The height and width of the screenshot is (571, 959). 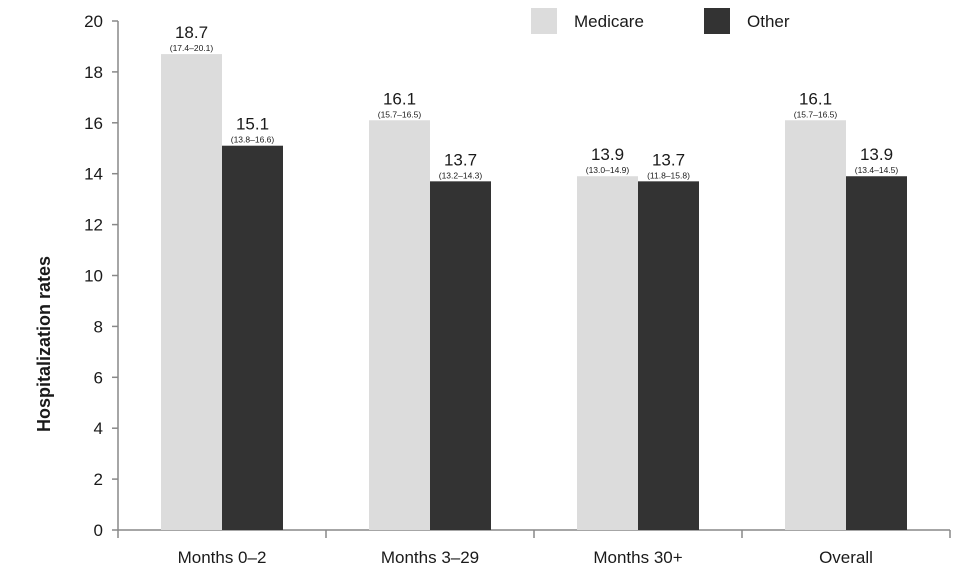 What do you see at coordinates (660, 21) in the screenshot?
I see `legend: Medicare Other` at bounding box center [660, 21].